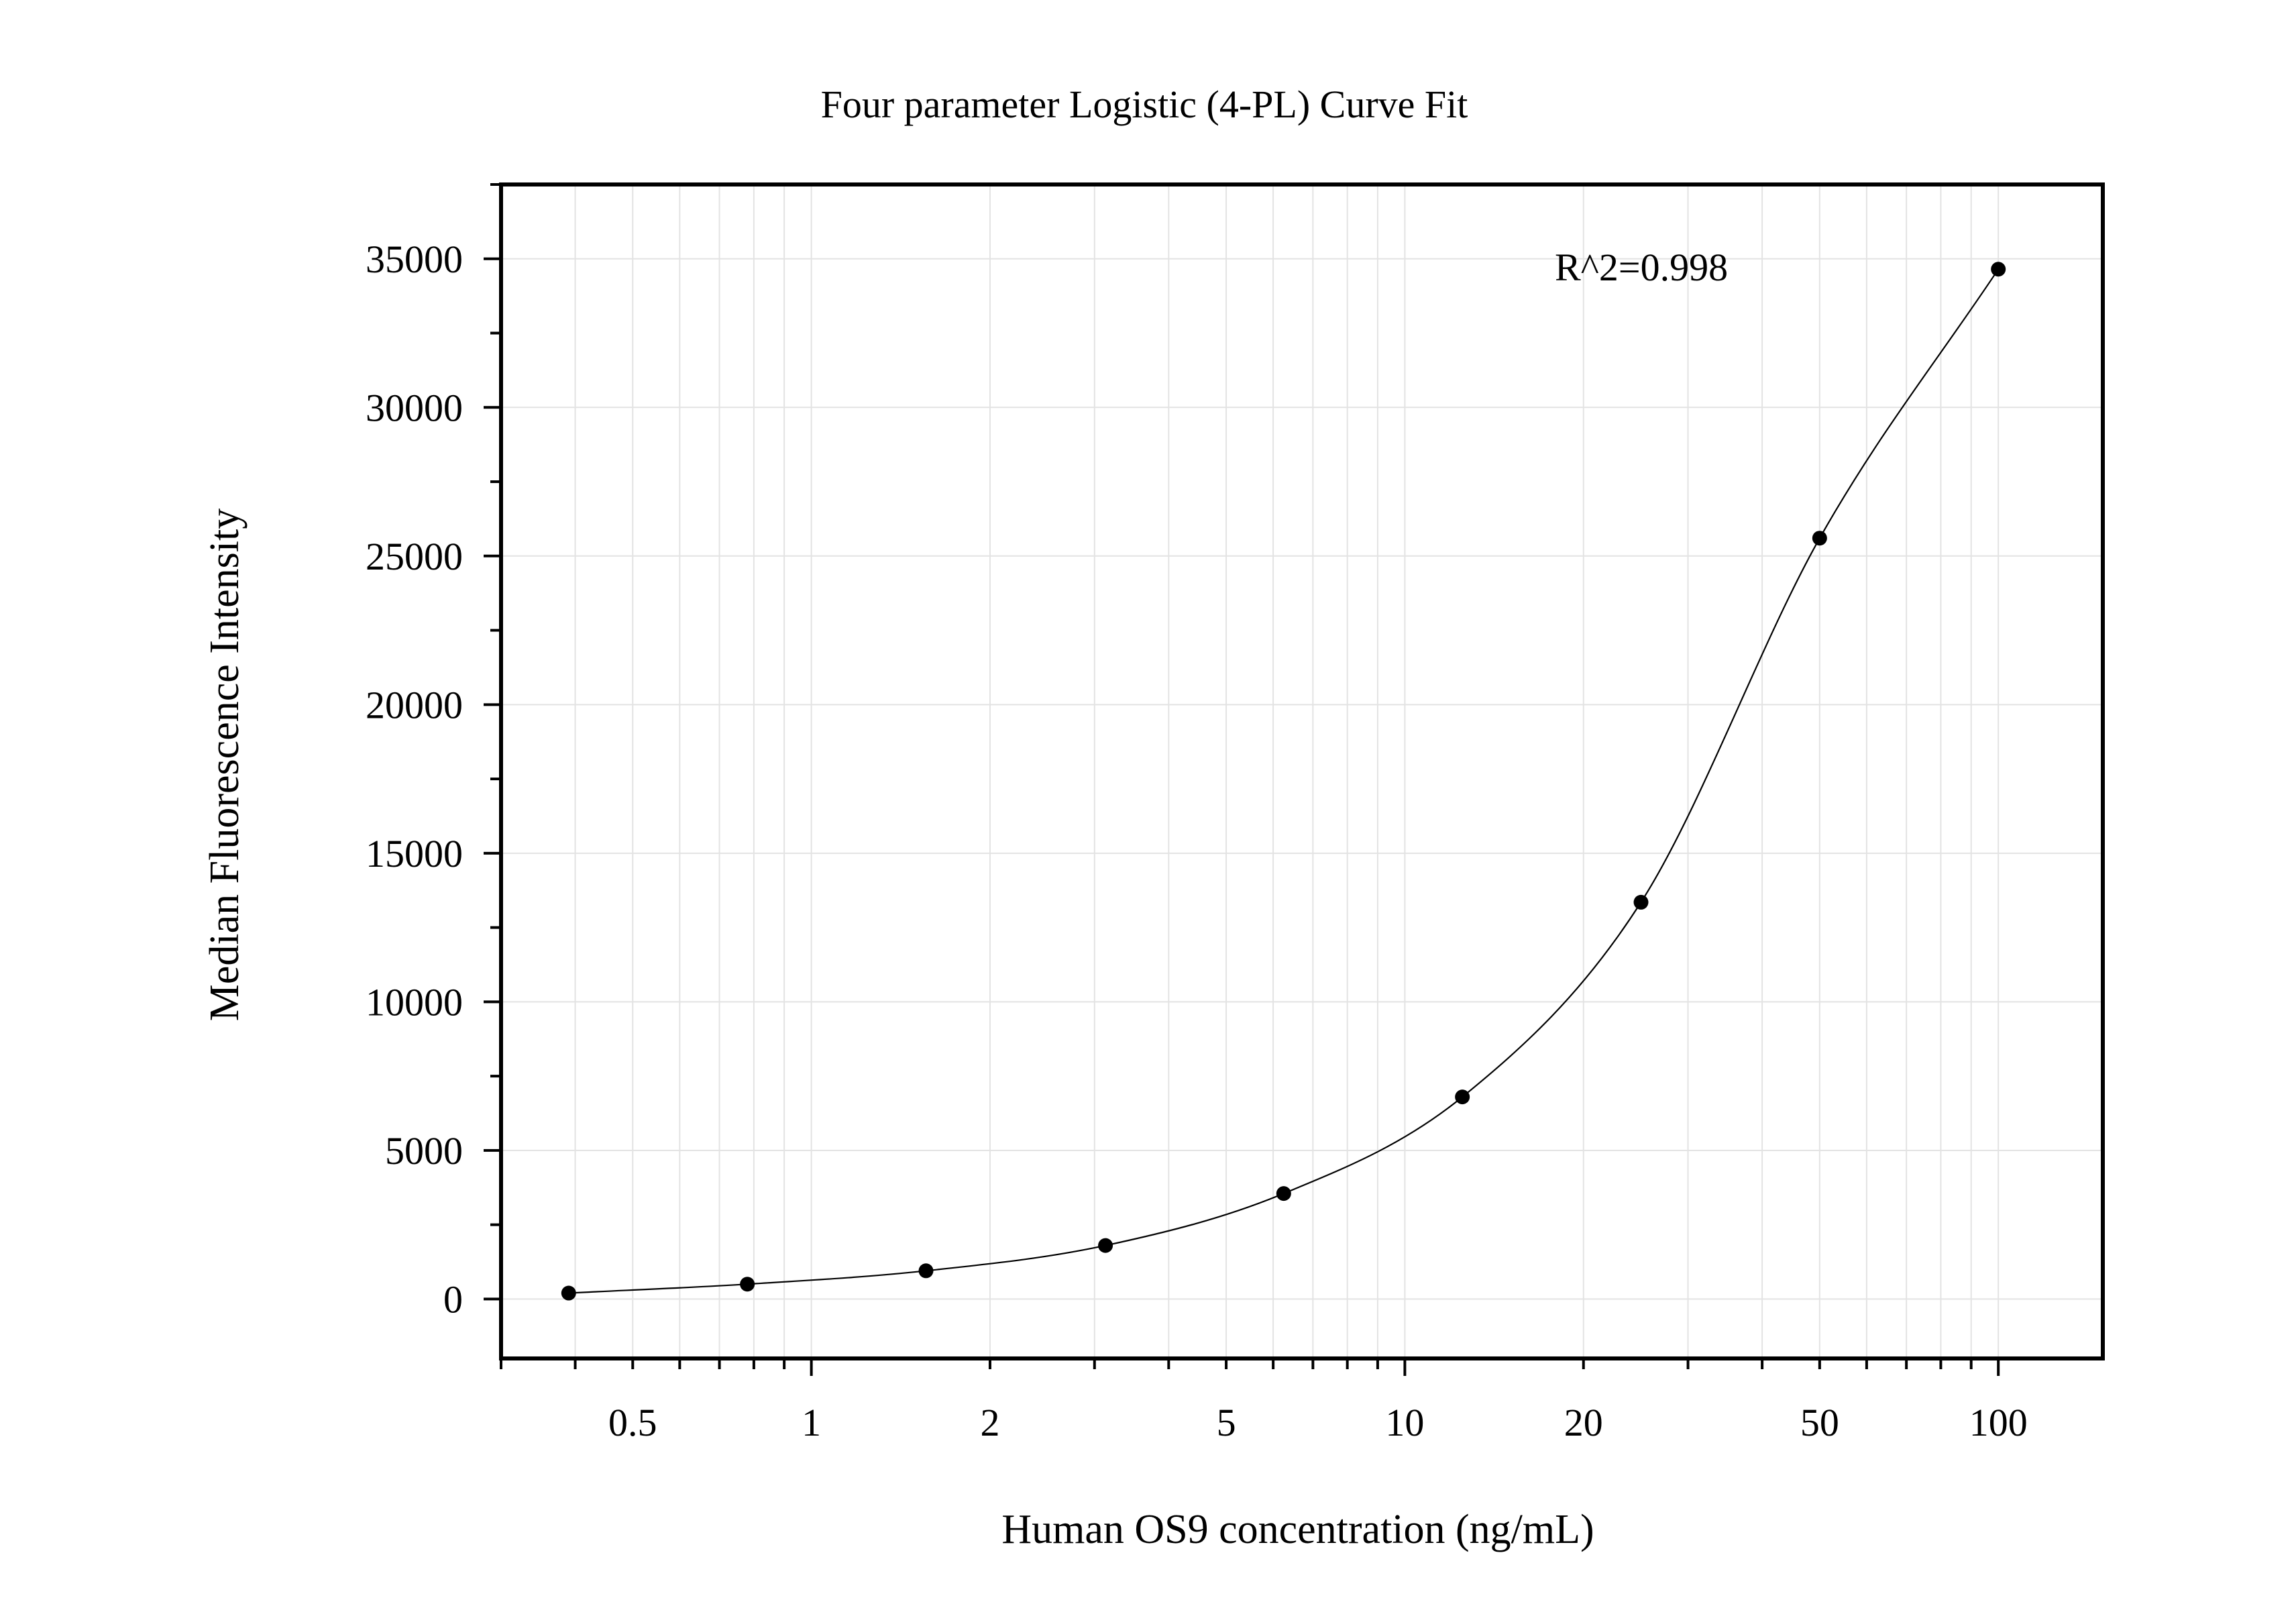  Describe the element at coordinates (492, 742) in the screenshot. I see `y-axis-ticks` at that location.